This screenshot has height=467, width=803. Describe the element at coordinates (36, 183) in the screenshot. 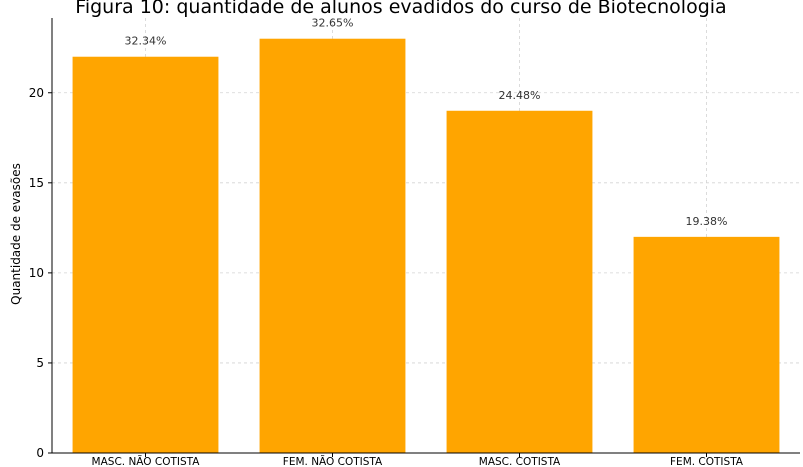

I see `y-tick-label: 15` at that location.